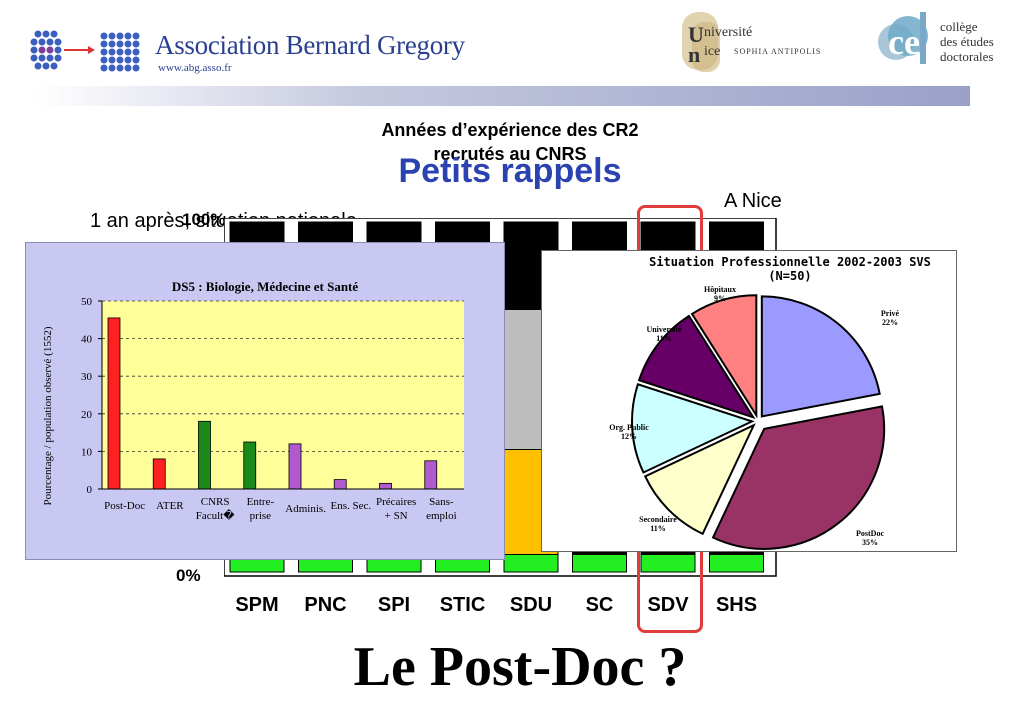  What do you see at coordinates (441, 509) in the screenshot?
I see `ds5-category-label: Sans-emploi` at bounding box center [441, 509].